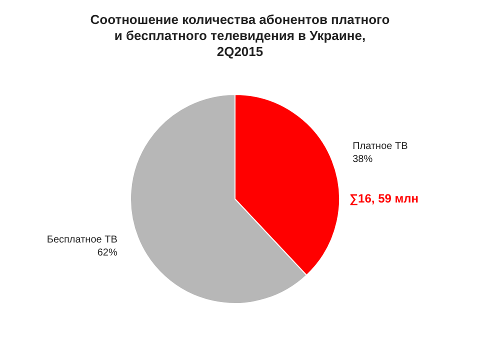  Describe the element at coordinates (107, 252) in the screenshot. I see `data-label: 62%` at that location.